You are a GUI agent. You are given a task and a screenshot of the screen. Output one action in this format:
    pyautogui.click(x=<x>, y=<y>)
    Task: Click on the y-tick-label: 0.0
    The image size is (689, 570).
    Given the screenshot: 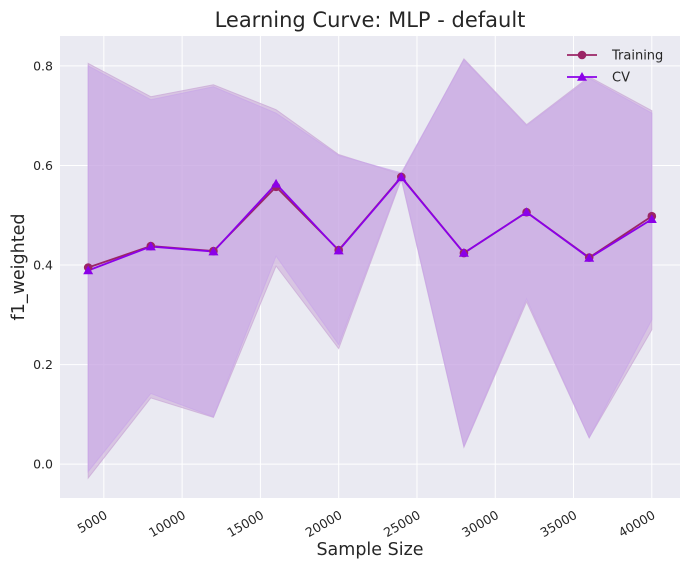 What is the action you would take?
    pyautogui.click(x=43, y=464)
    